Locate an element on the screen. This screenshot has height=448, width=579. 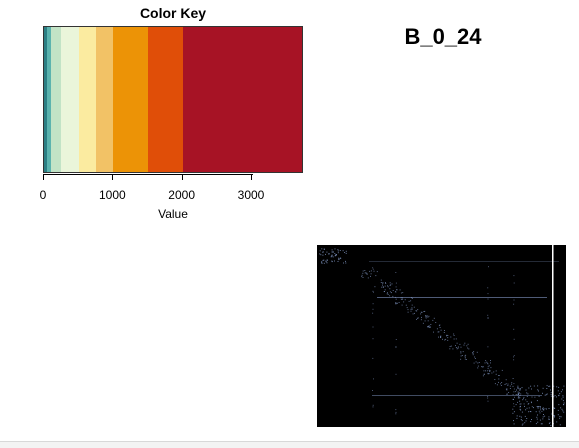
color-key-tick is located at coordinates (182, 177).